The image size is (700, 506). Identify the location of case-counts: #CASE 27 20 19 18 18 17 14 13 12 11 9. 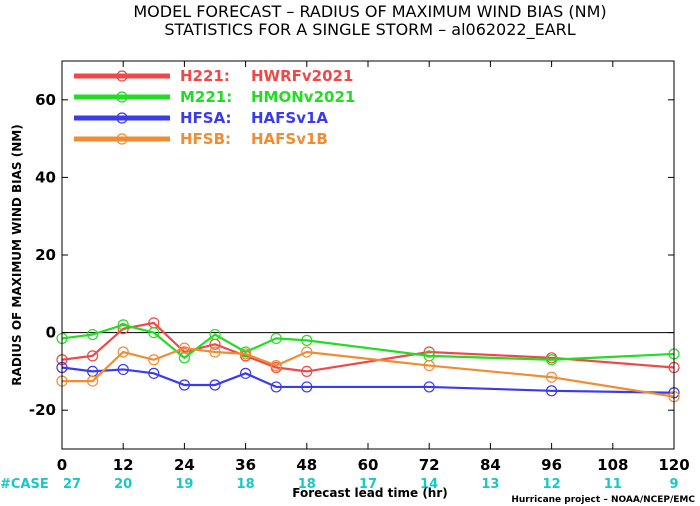
(339, 484).